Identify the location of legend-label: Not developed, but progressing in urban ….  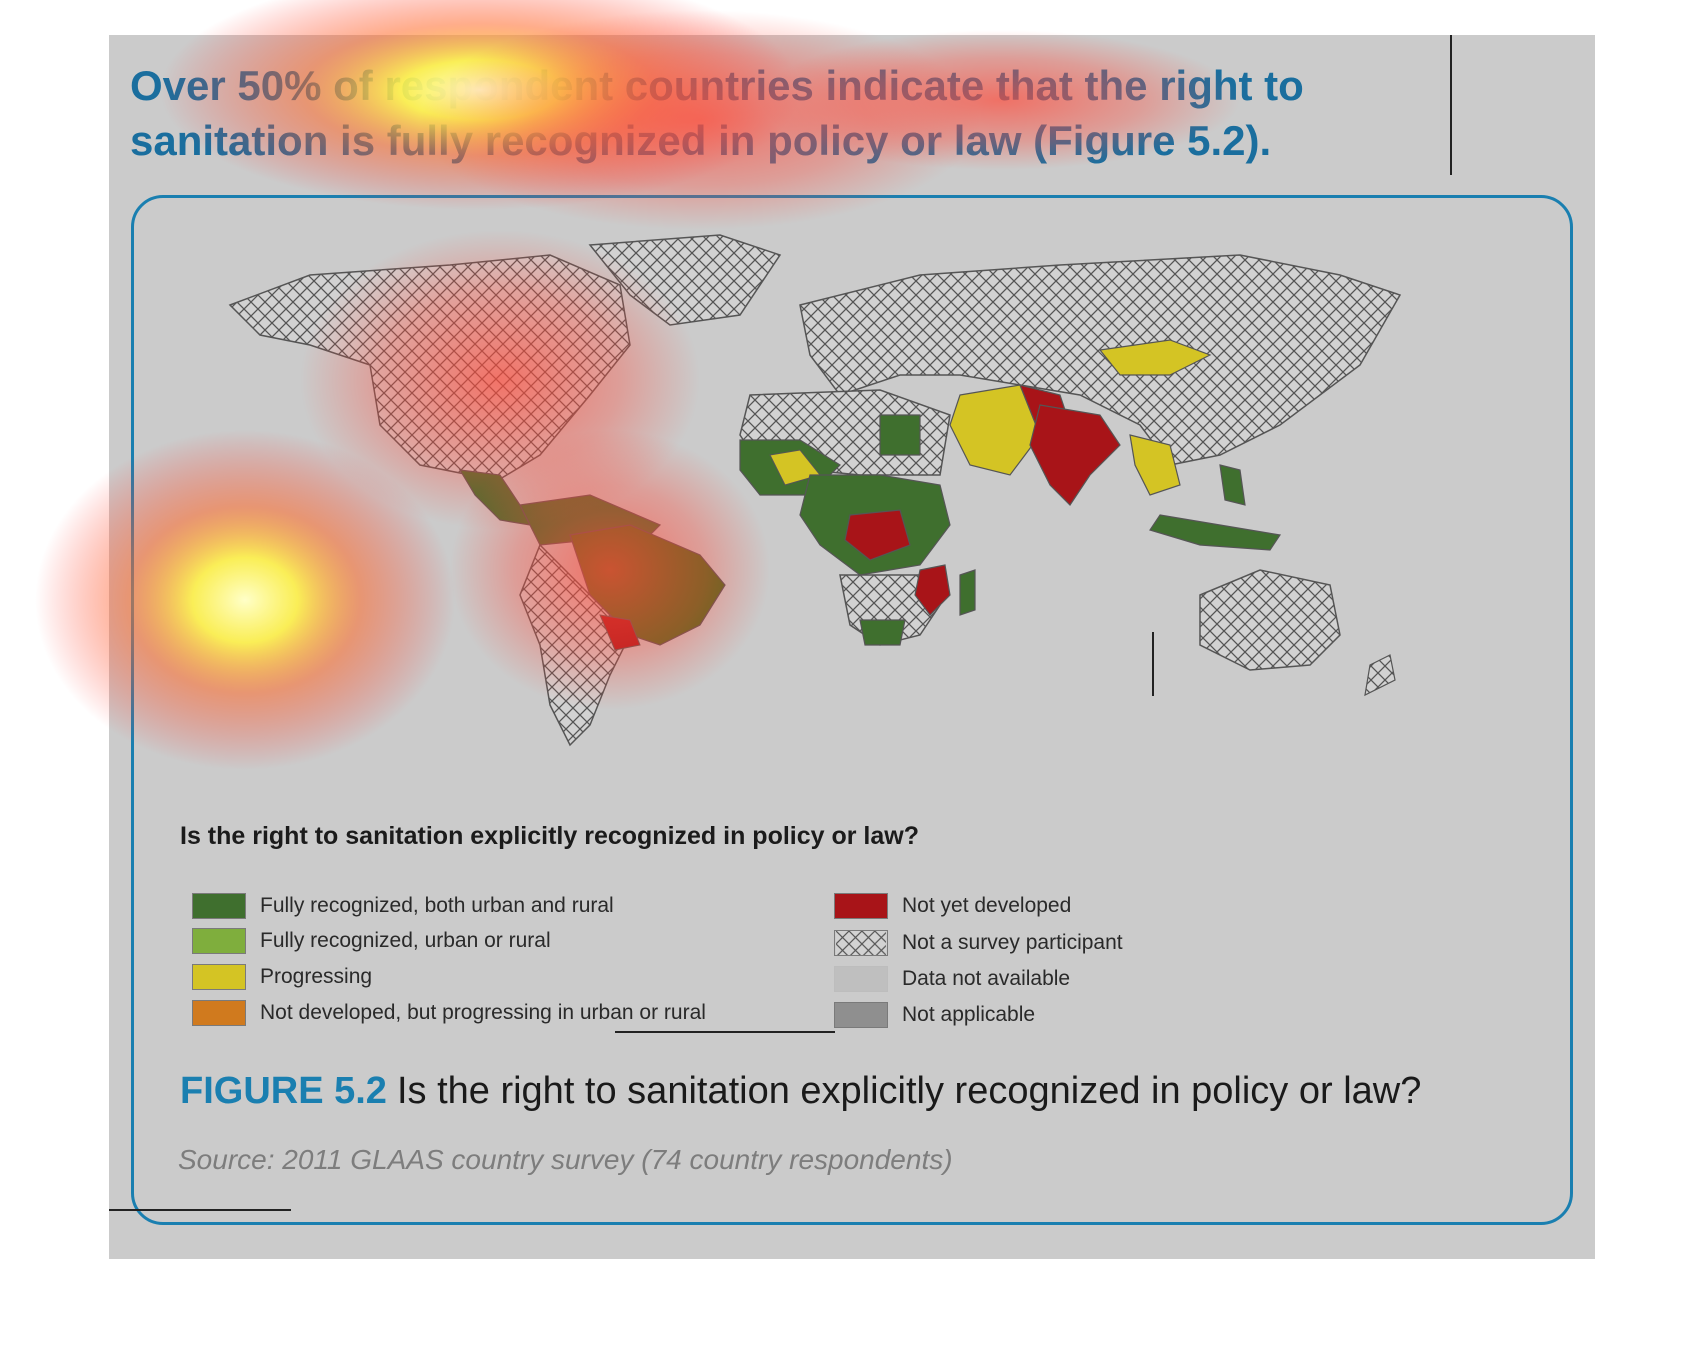
(483, 1012).